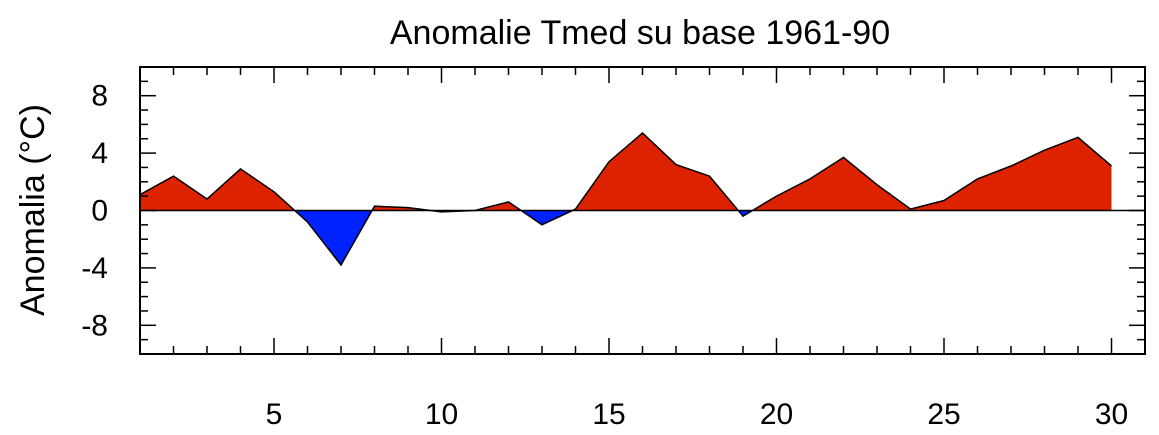 The width and height of the screenshot is (1159, 435). What do you see at coordinates (99, 96) in the screenshot?
I see `y-tick-label: 8` at bounding box center [99, 96].